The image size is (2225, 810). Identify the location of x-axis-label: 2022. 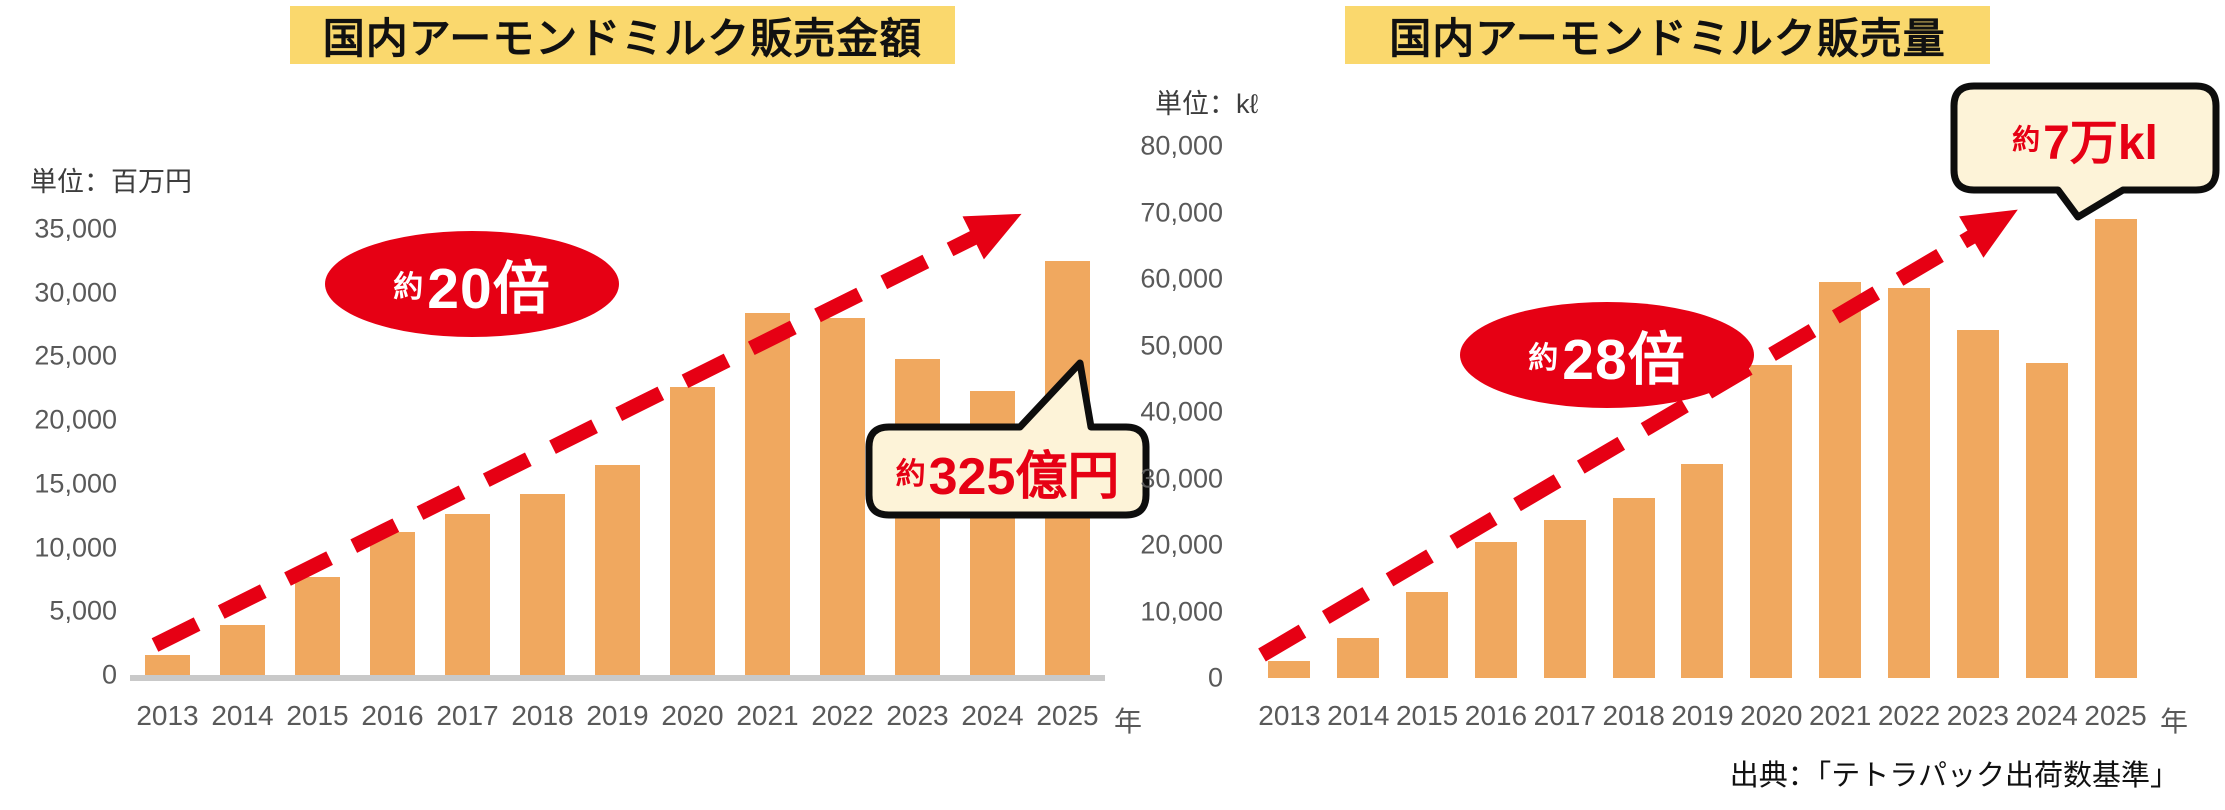
(842, 715).